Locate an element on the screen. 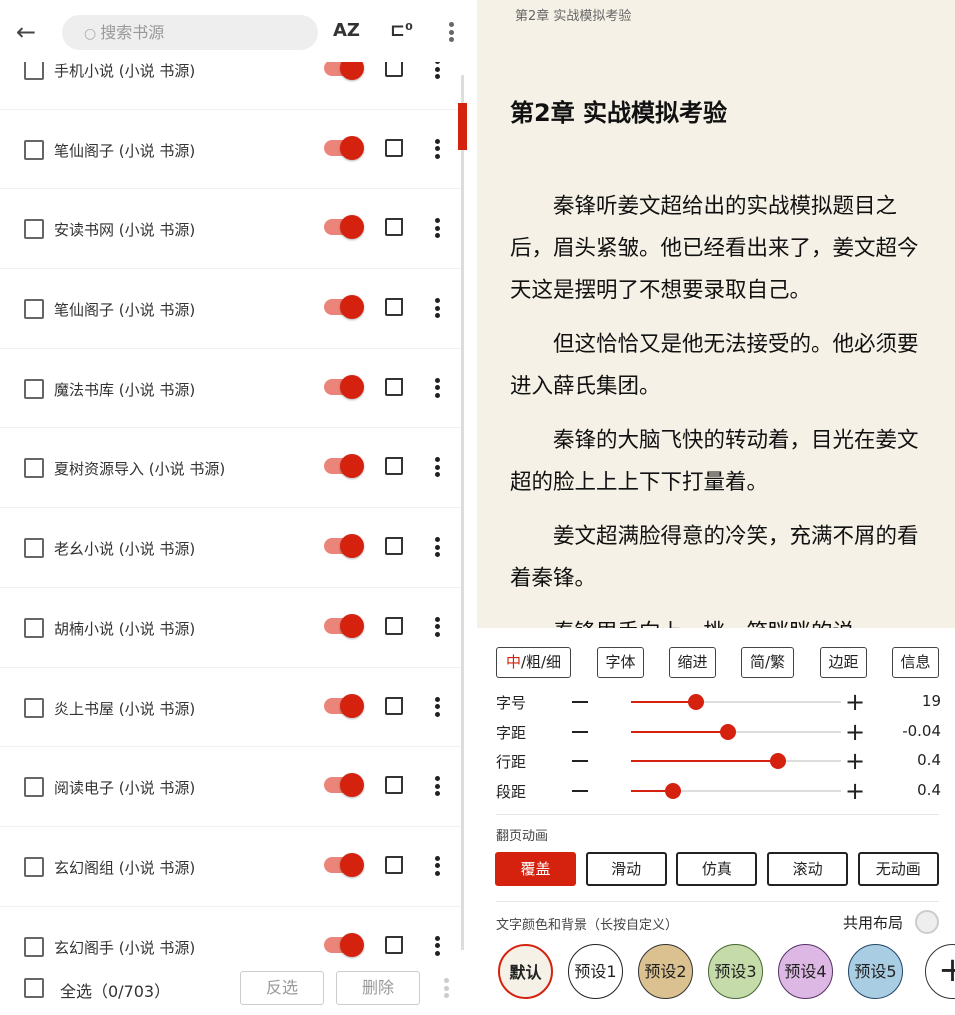 This screenshot has height=1015, width=955. simplified-traditional-button: 简/繁 is located at coordinates (767, 662).